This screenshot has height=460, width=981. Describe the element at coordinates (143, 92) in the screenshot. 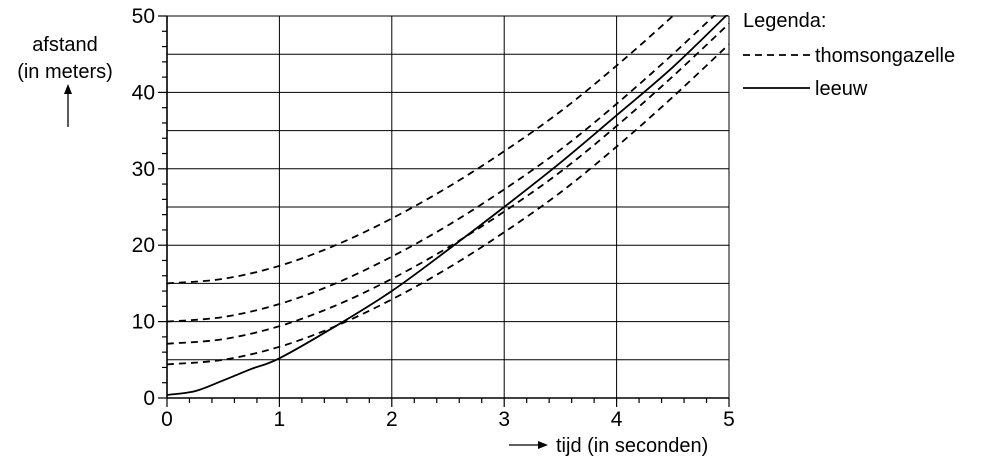

I see `y-tick-label: 40` at that location.